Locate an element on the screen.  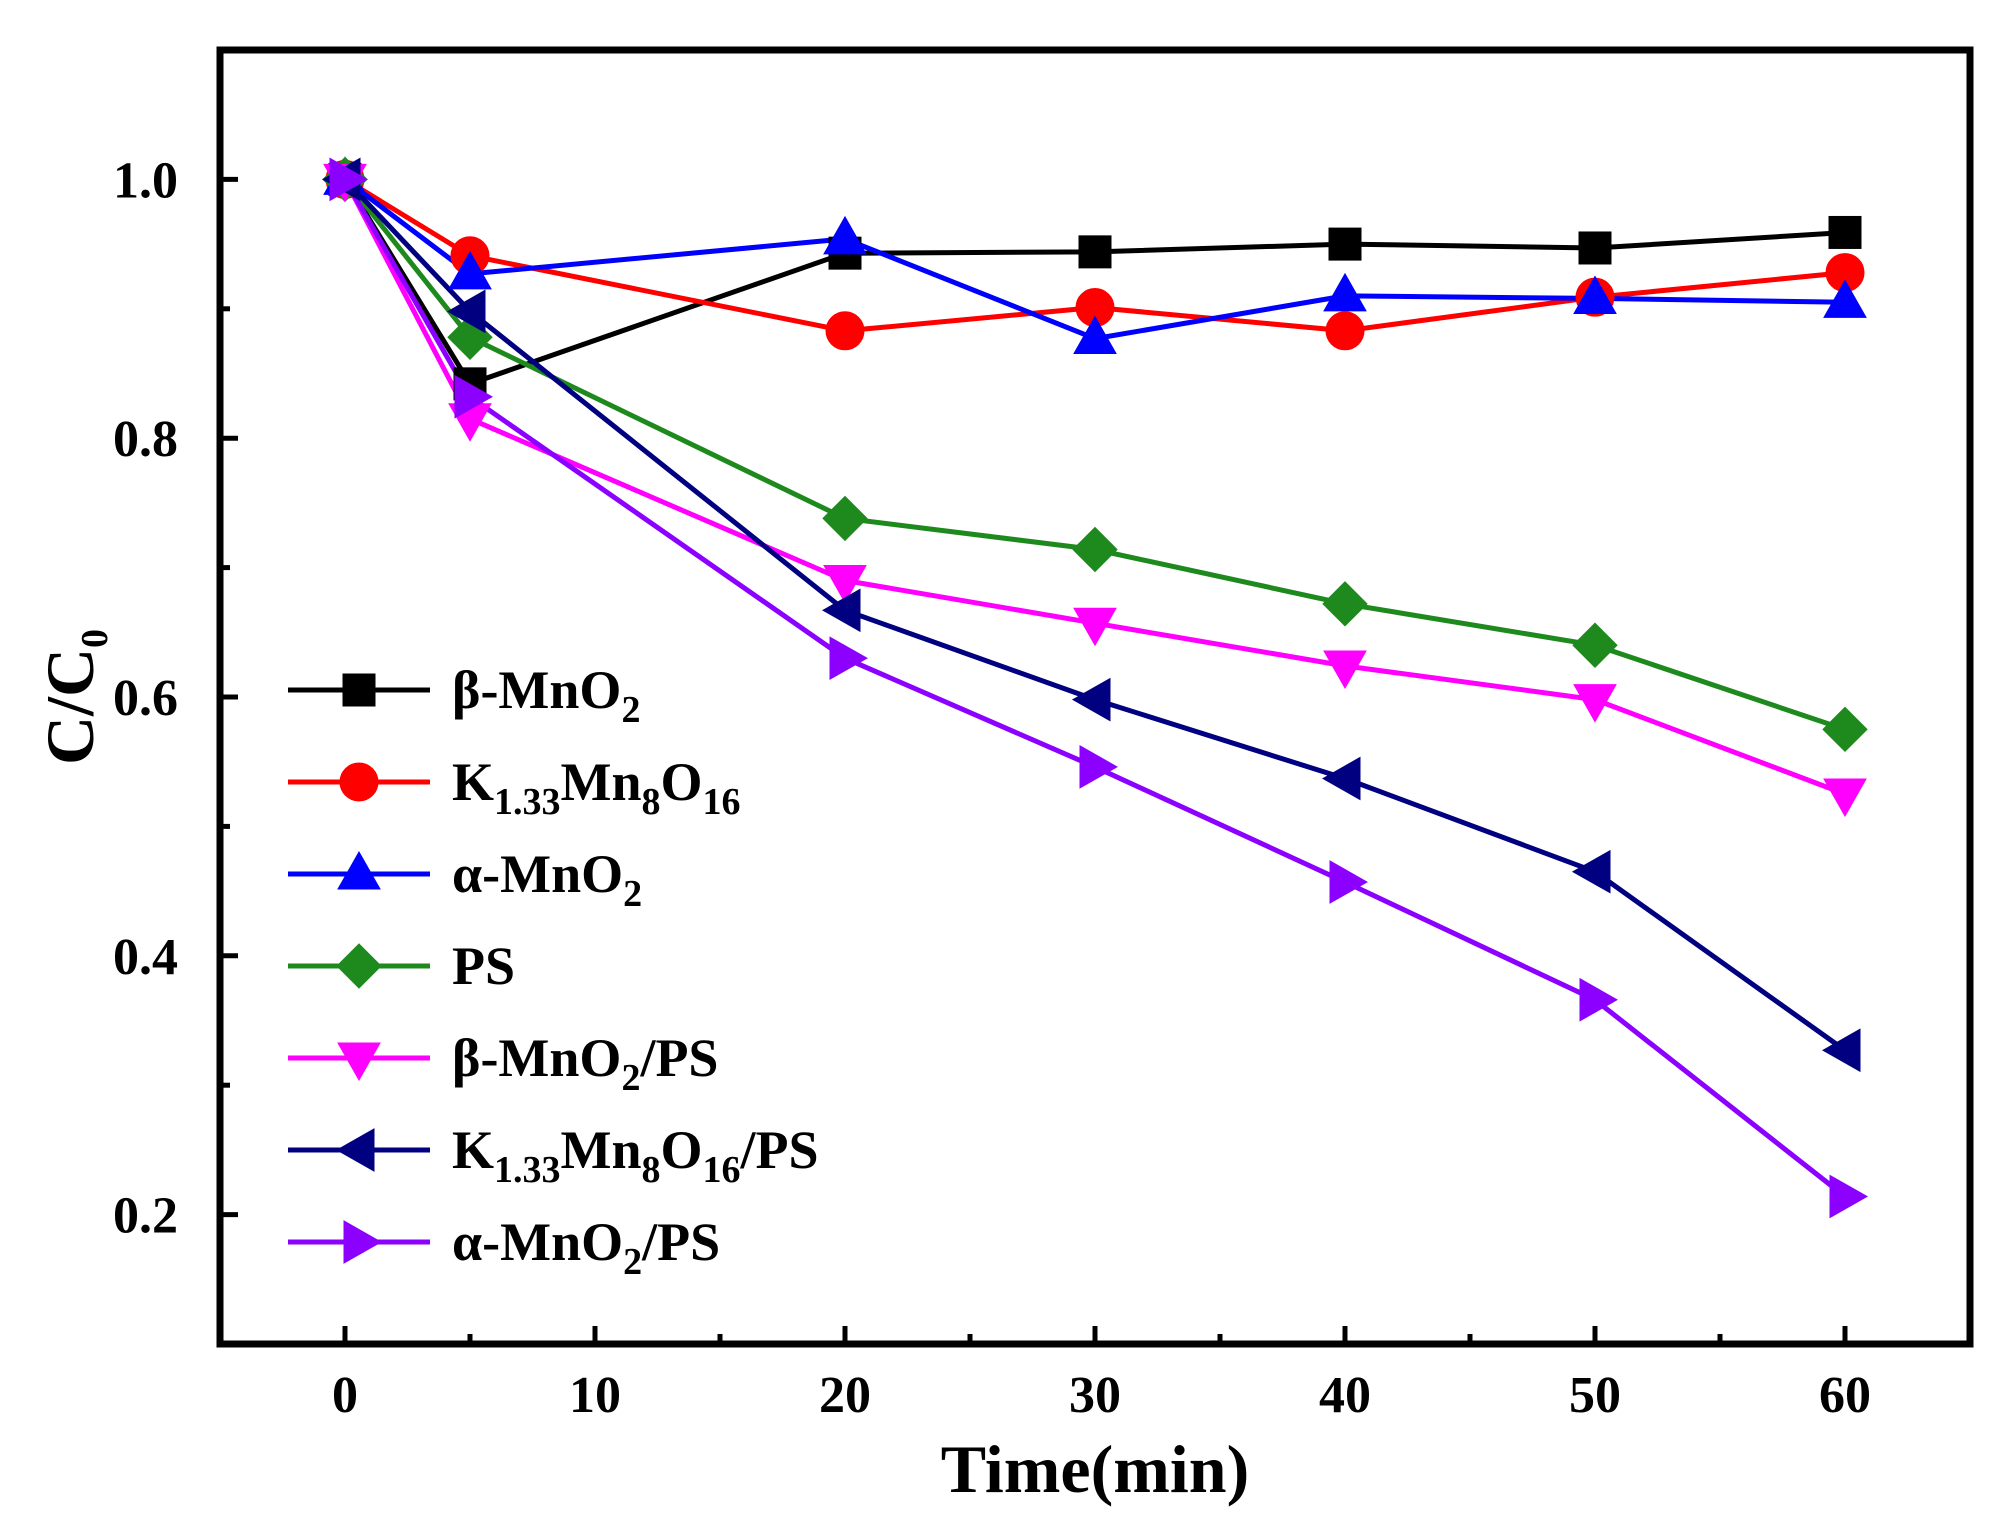
legend-entry: β-MnO2 is located at coordinates (464, 695).